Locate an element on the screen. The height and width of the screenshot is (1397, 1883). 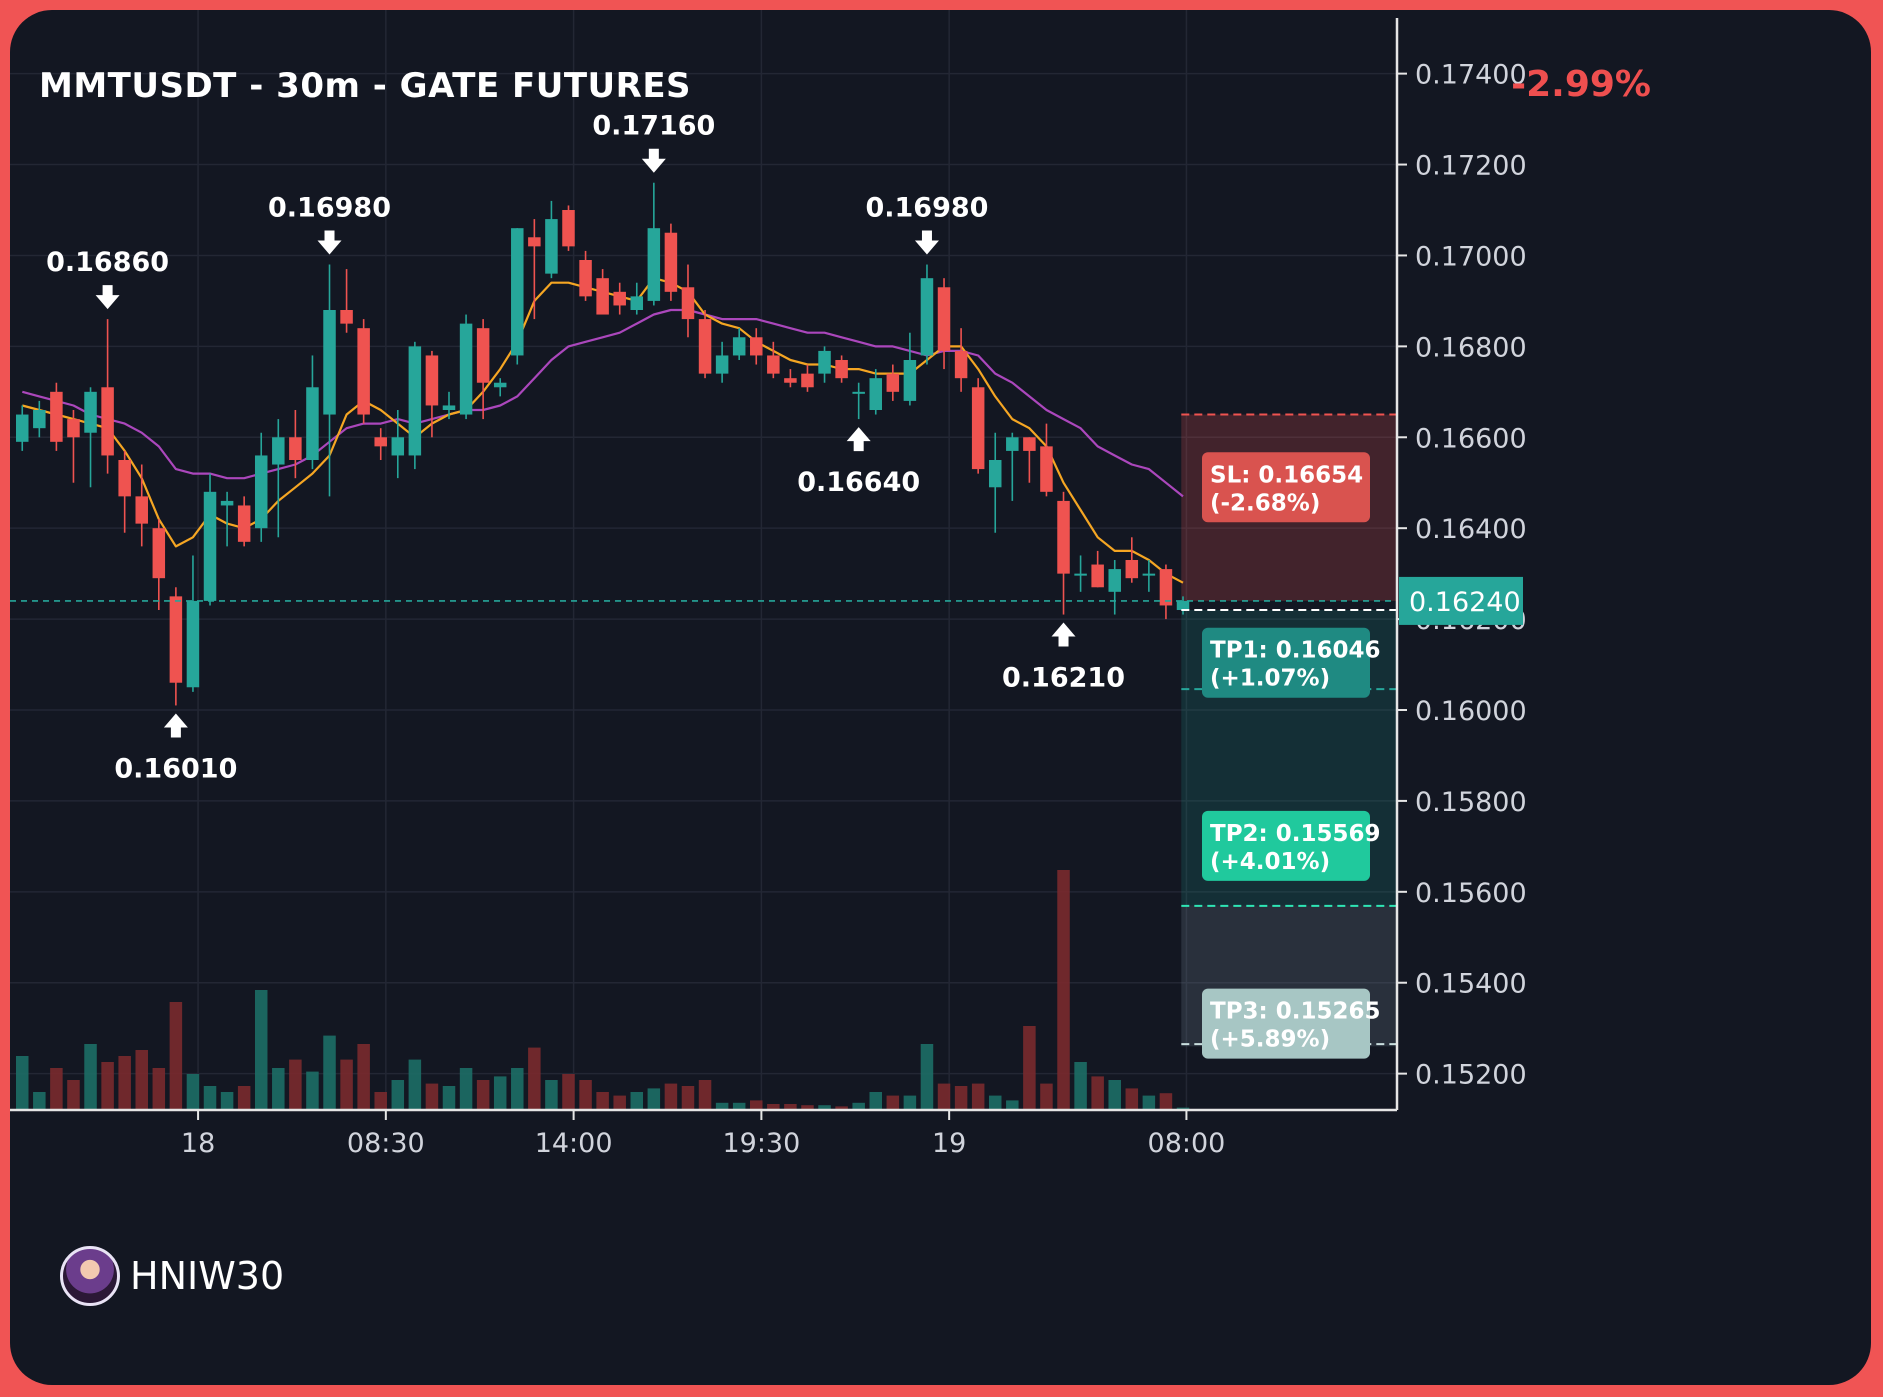
trade-label: SL: 0.16654(-2.68%) is located at coordinates (1286, 487).